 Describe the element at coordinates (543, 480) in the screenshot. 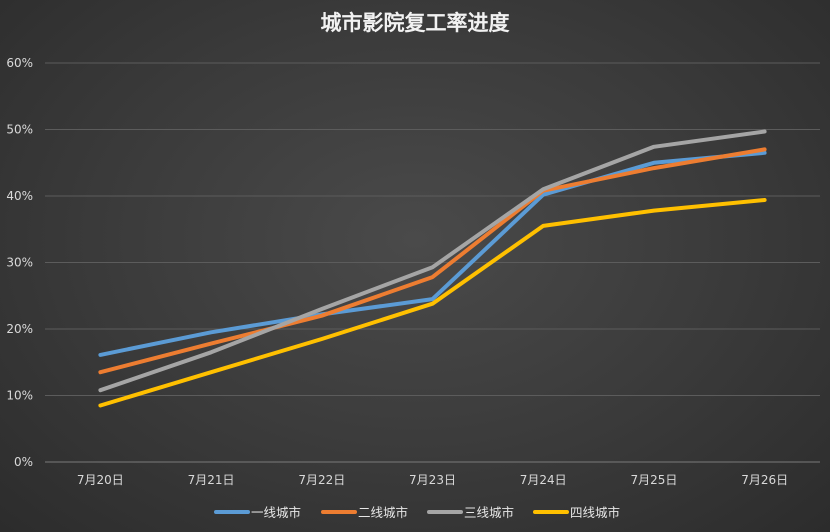

I see `x-tick-label: 7月24日` at that location.